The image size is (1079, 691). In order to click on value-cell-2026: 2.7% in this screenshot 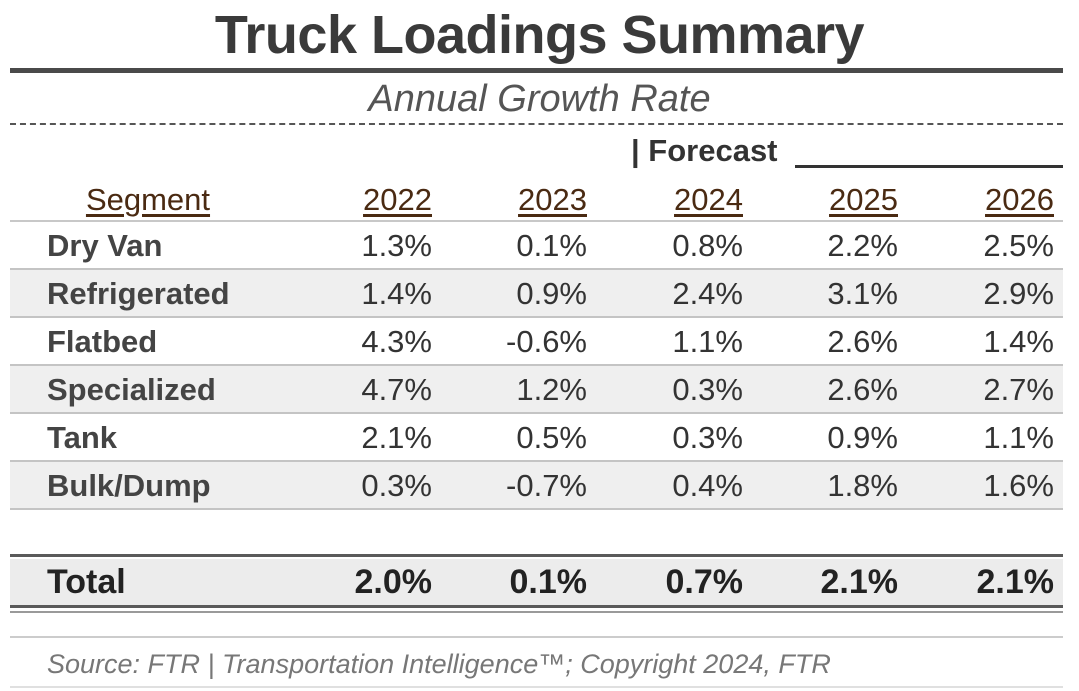, I will do `click(1018, 389)`.